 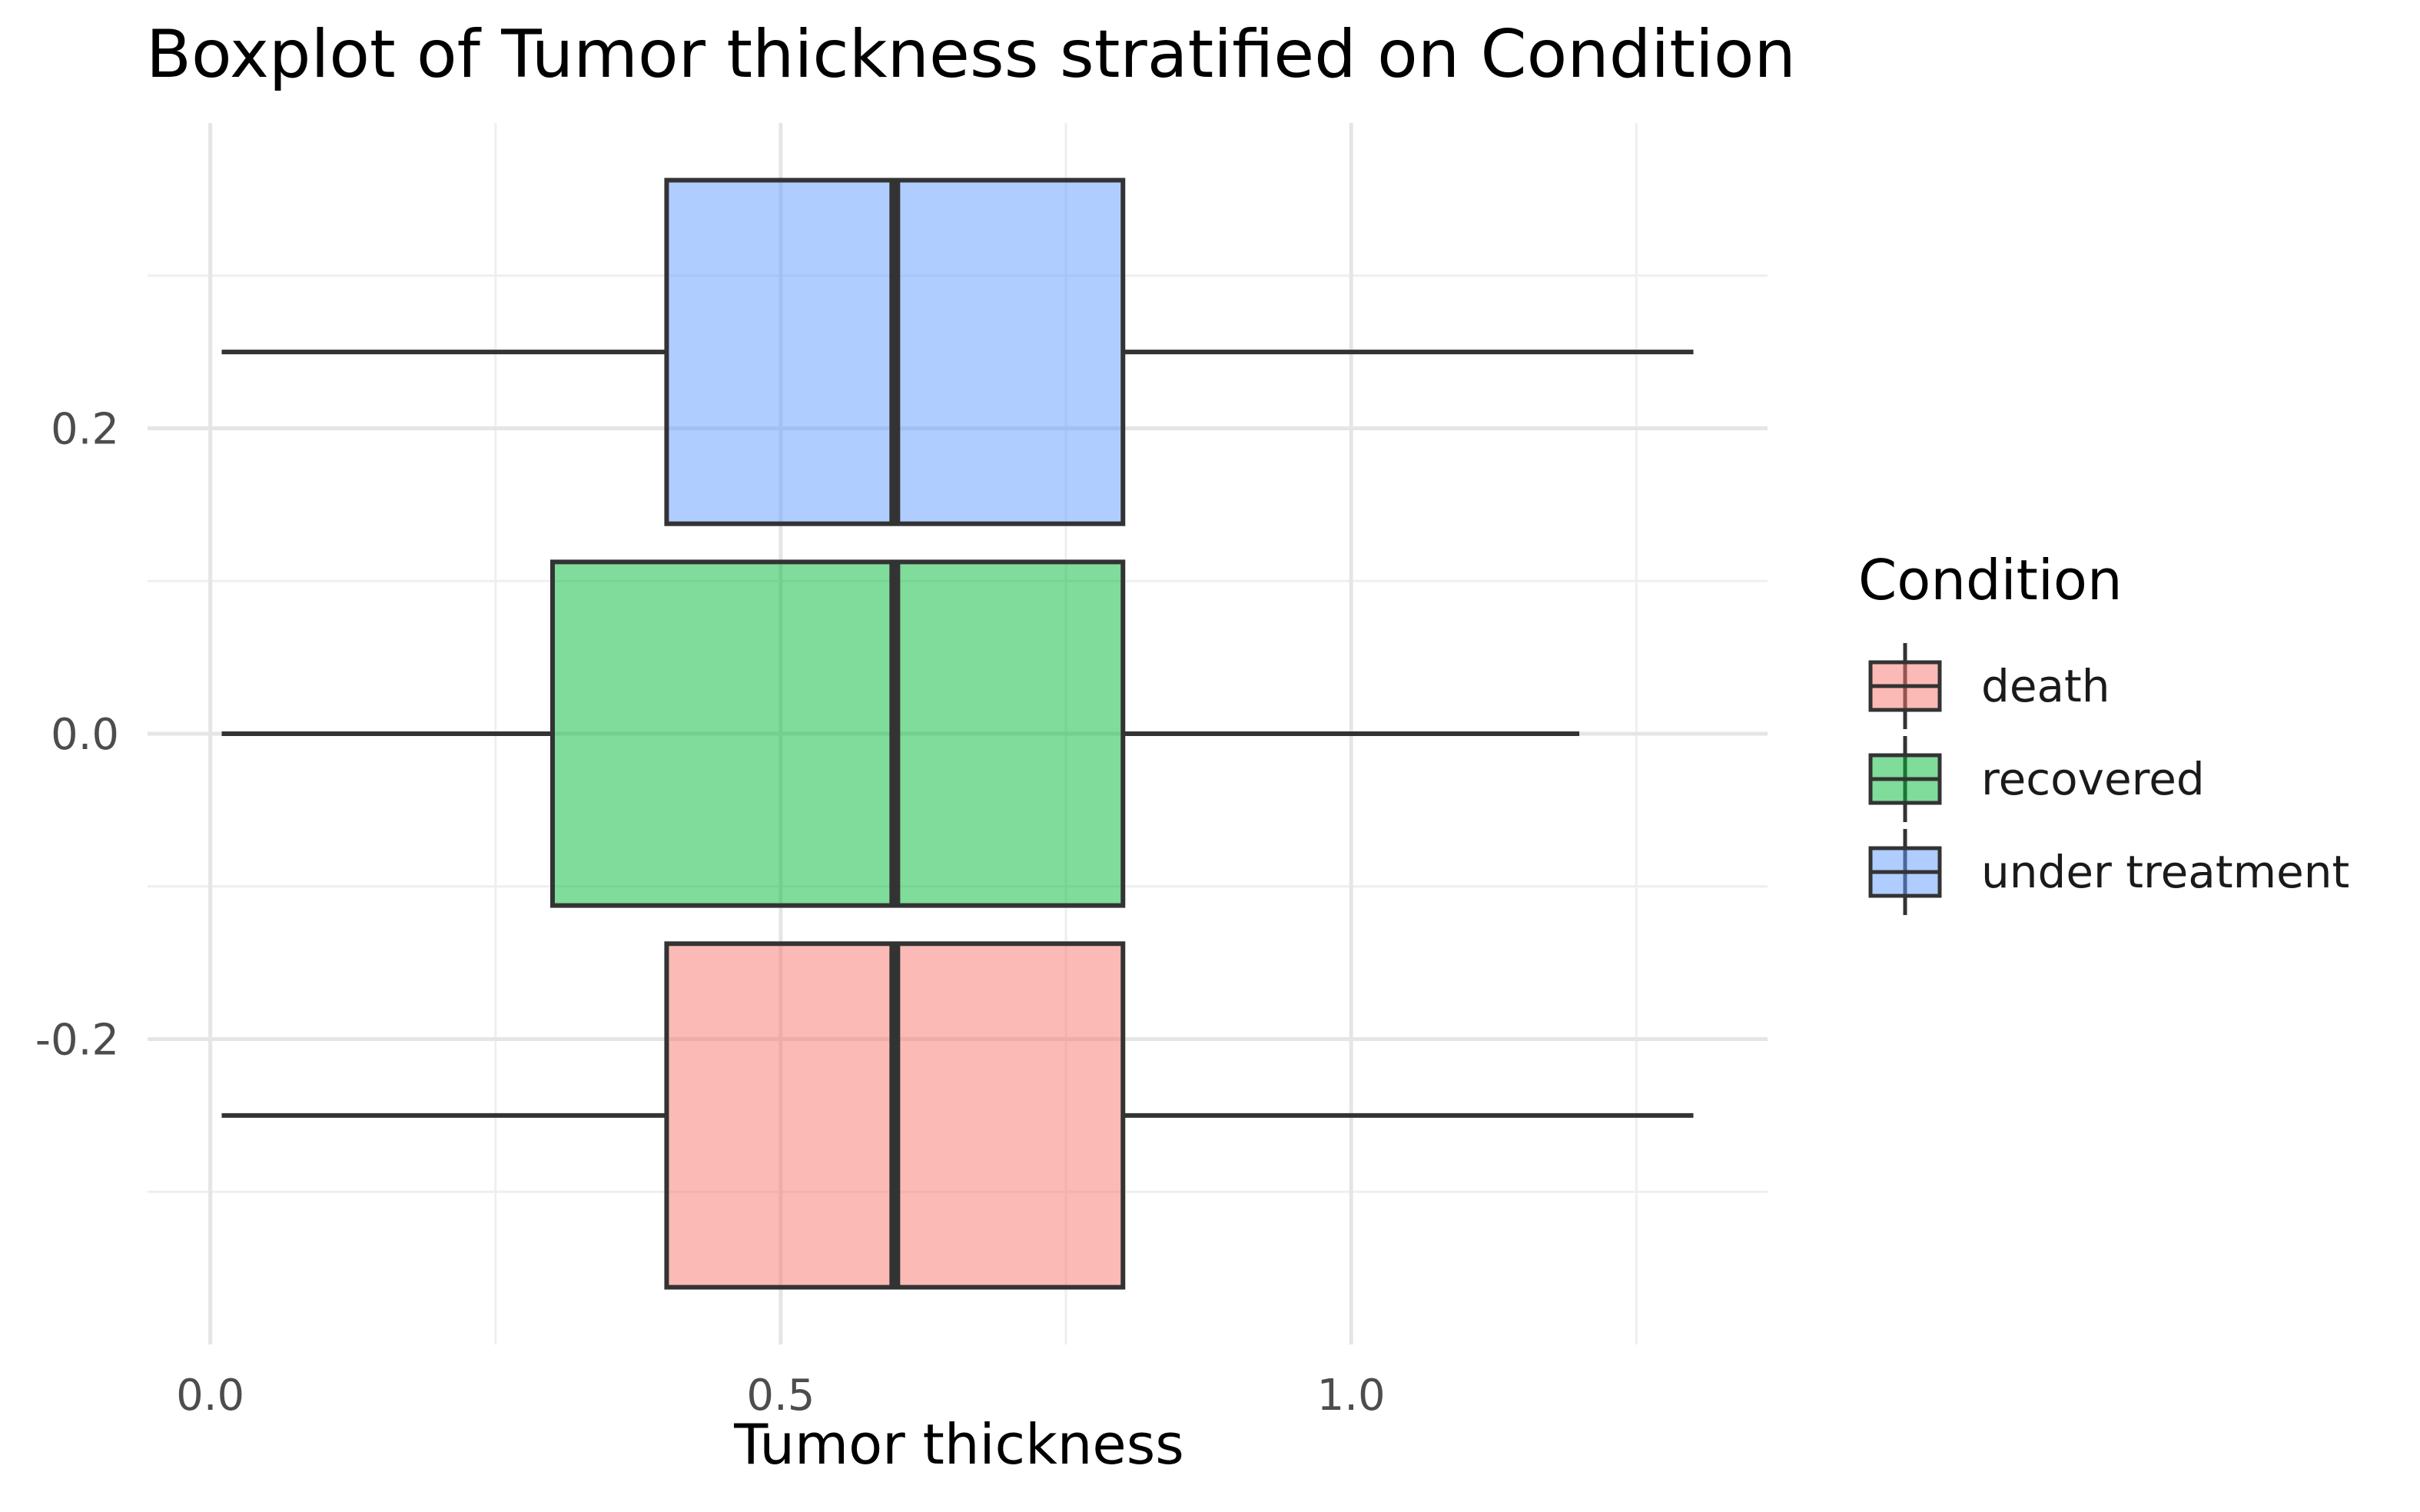 What do you see at coordinates (77, 1041) in the screenshot?
I see `y-tick-label: -0.2` at bounding box center [77, 1041].